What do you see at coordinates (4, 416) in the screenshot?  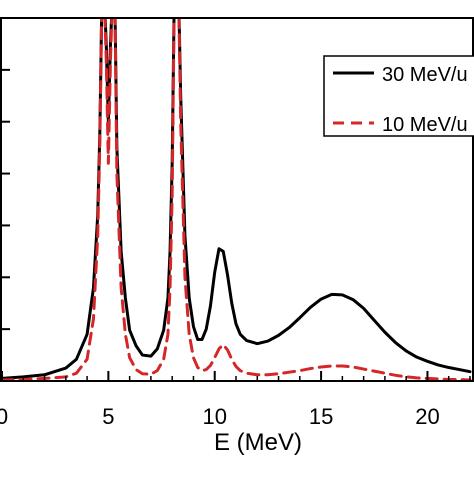 I see `x-tick-label: 0` at bounding box center [4, 416].